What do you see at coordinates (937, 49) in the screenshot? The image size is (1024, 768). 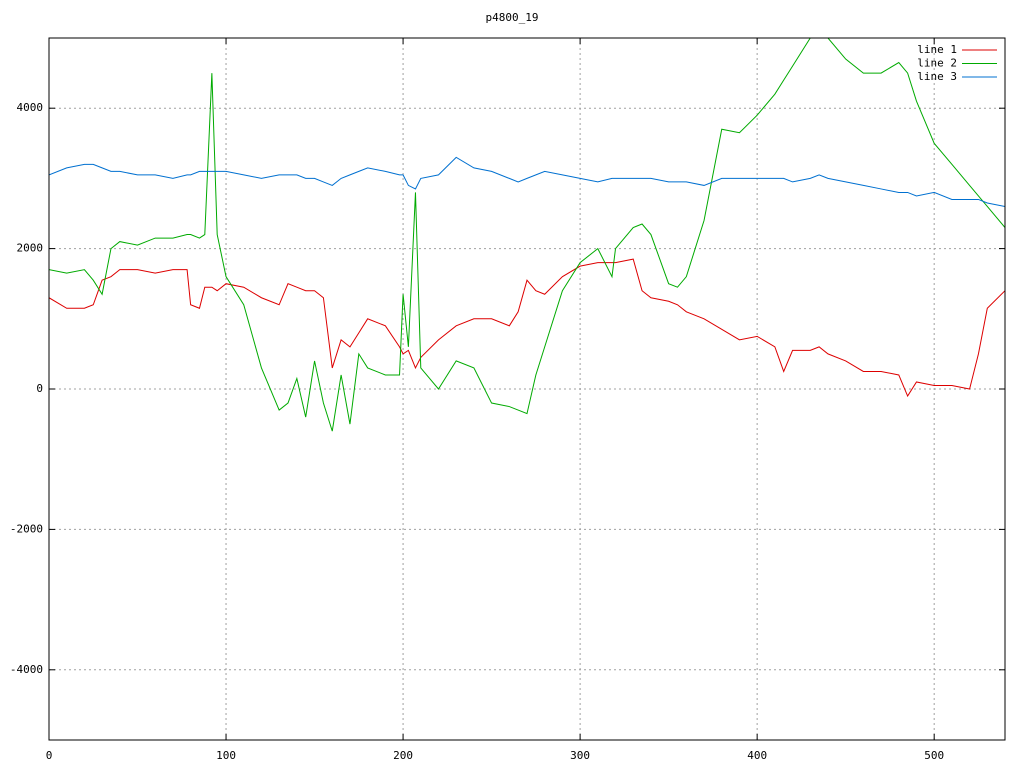 I see `legend-label: line 1` at bounding box center [937, 49].